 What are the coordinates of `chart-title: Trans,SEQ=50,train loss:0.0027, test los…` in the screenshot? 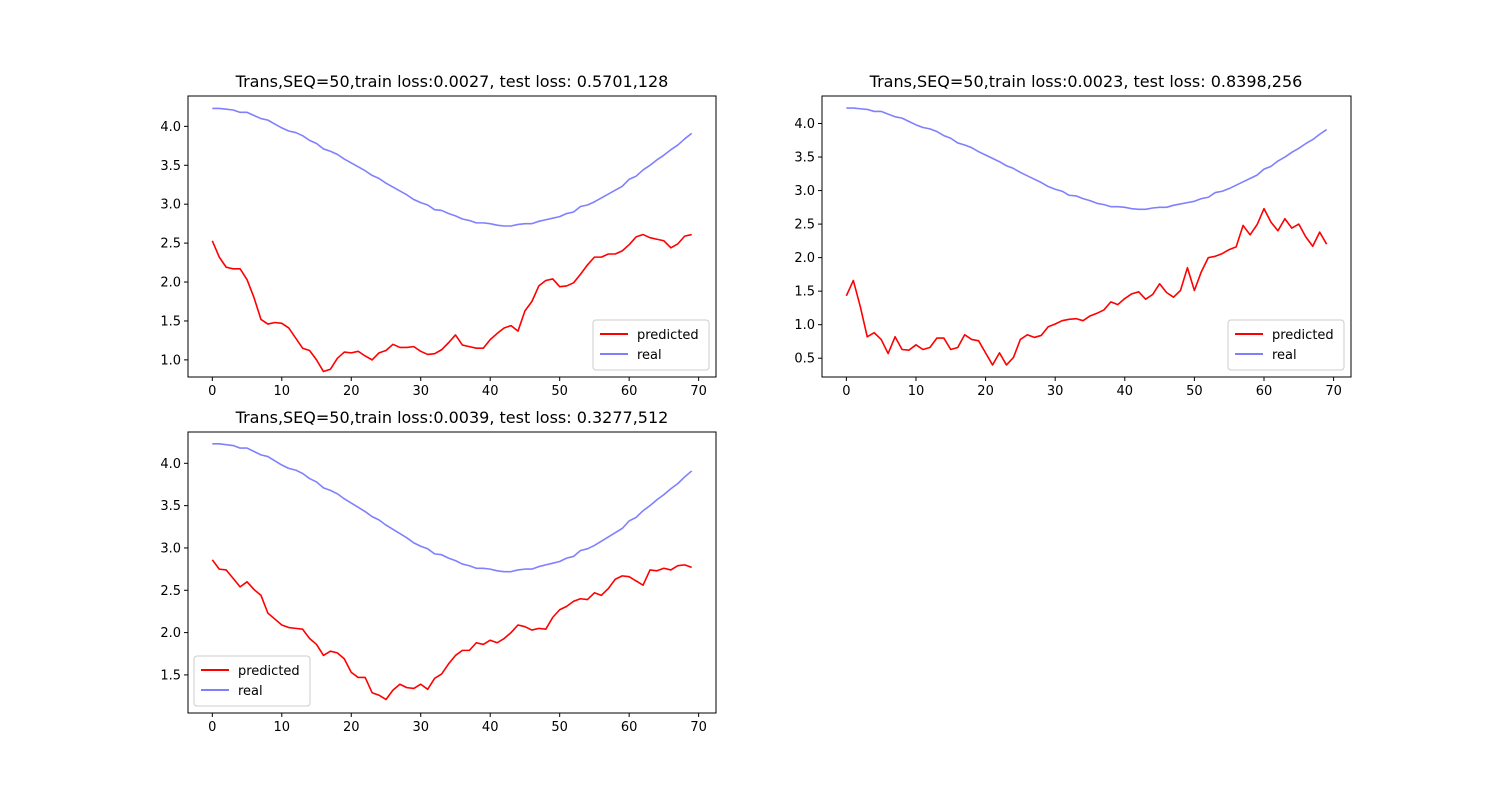 It's located at (452, 81).